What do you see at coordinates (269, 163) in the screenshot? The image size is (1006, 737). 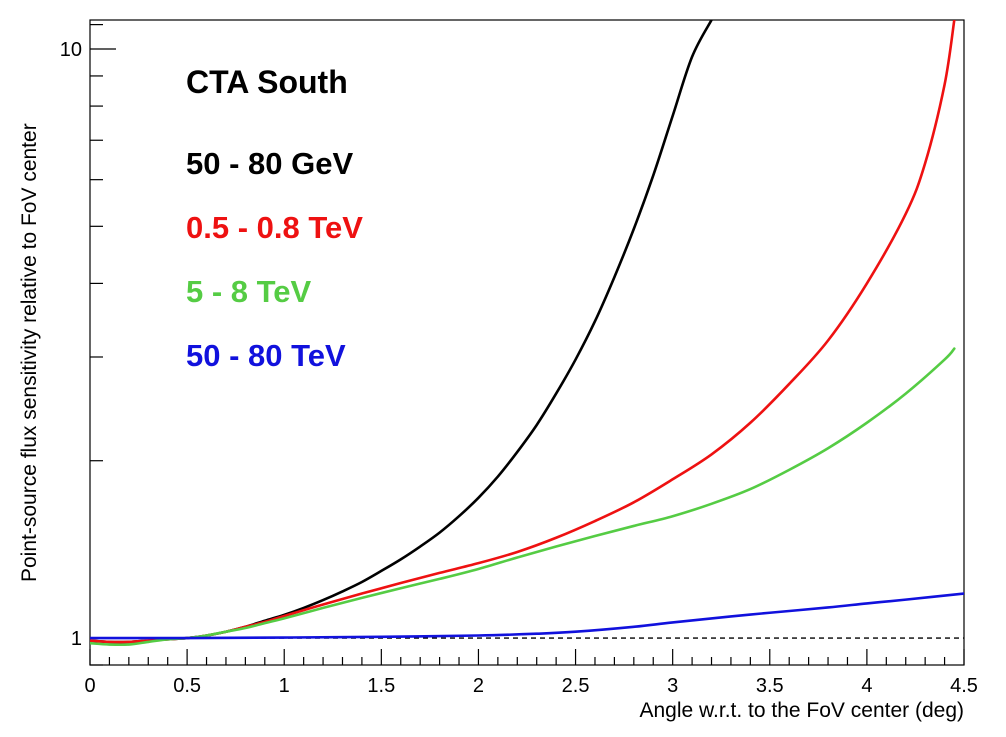 I see `legend-entry-1: 50 - 80 GeV` at bounding box center [269, 163].